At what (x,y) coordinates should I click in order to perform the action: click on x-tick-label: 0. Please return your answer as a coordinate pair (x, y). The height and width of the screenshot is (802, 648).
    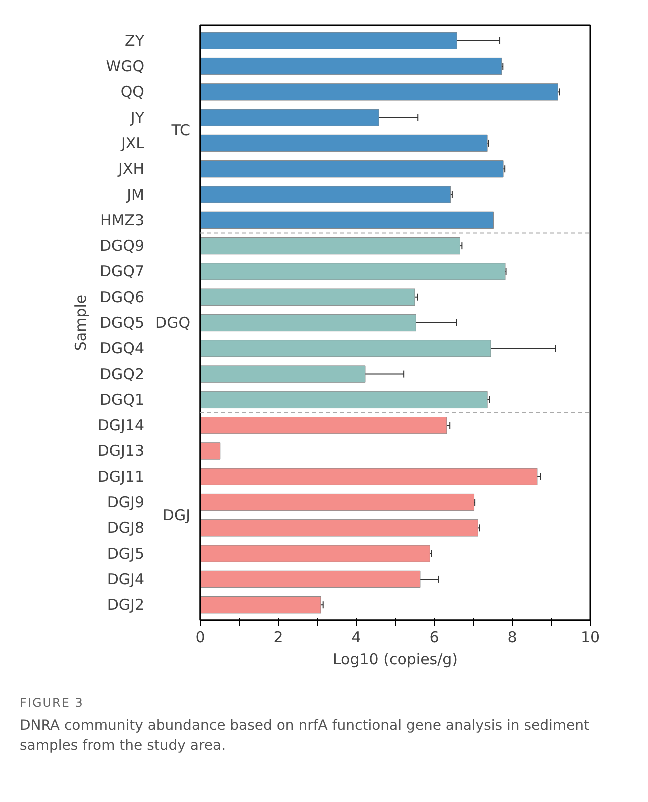
    Looking at the image, I should click on (201, 637).